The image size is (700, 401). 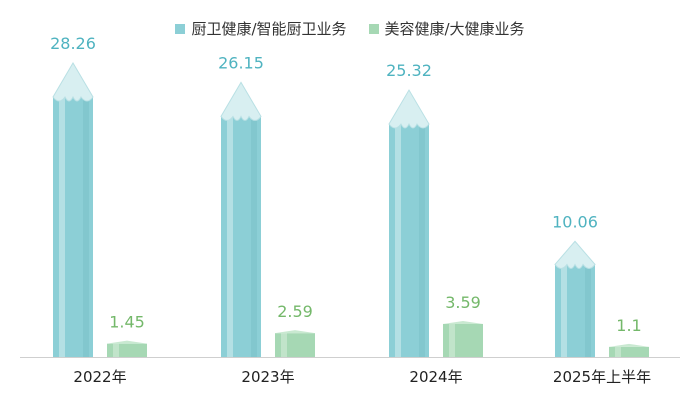 I want to click on x-tick-label-0: 2022年, so click(x=99, y=377).